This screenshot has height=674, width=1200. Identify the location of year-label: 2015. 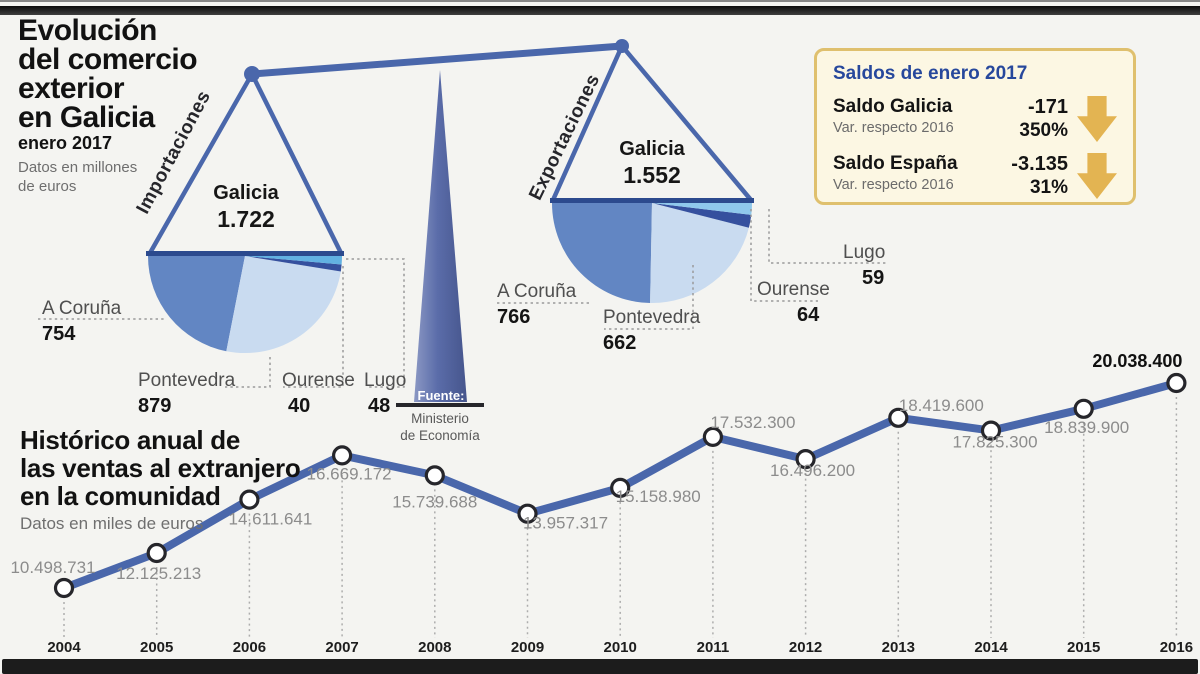
(1083, 647).